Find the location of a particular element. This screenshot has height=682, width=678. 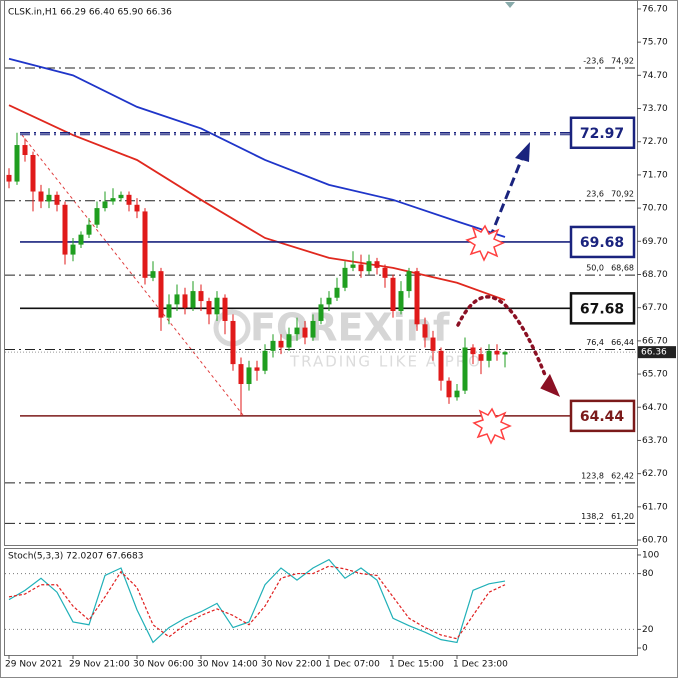

y-tick-label: 74.70 is located at coordinates (655, 76).